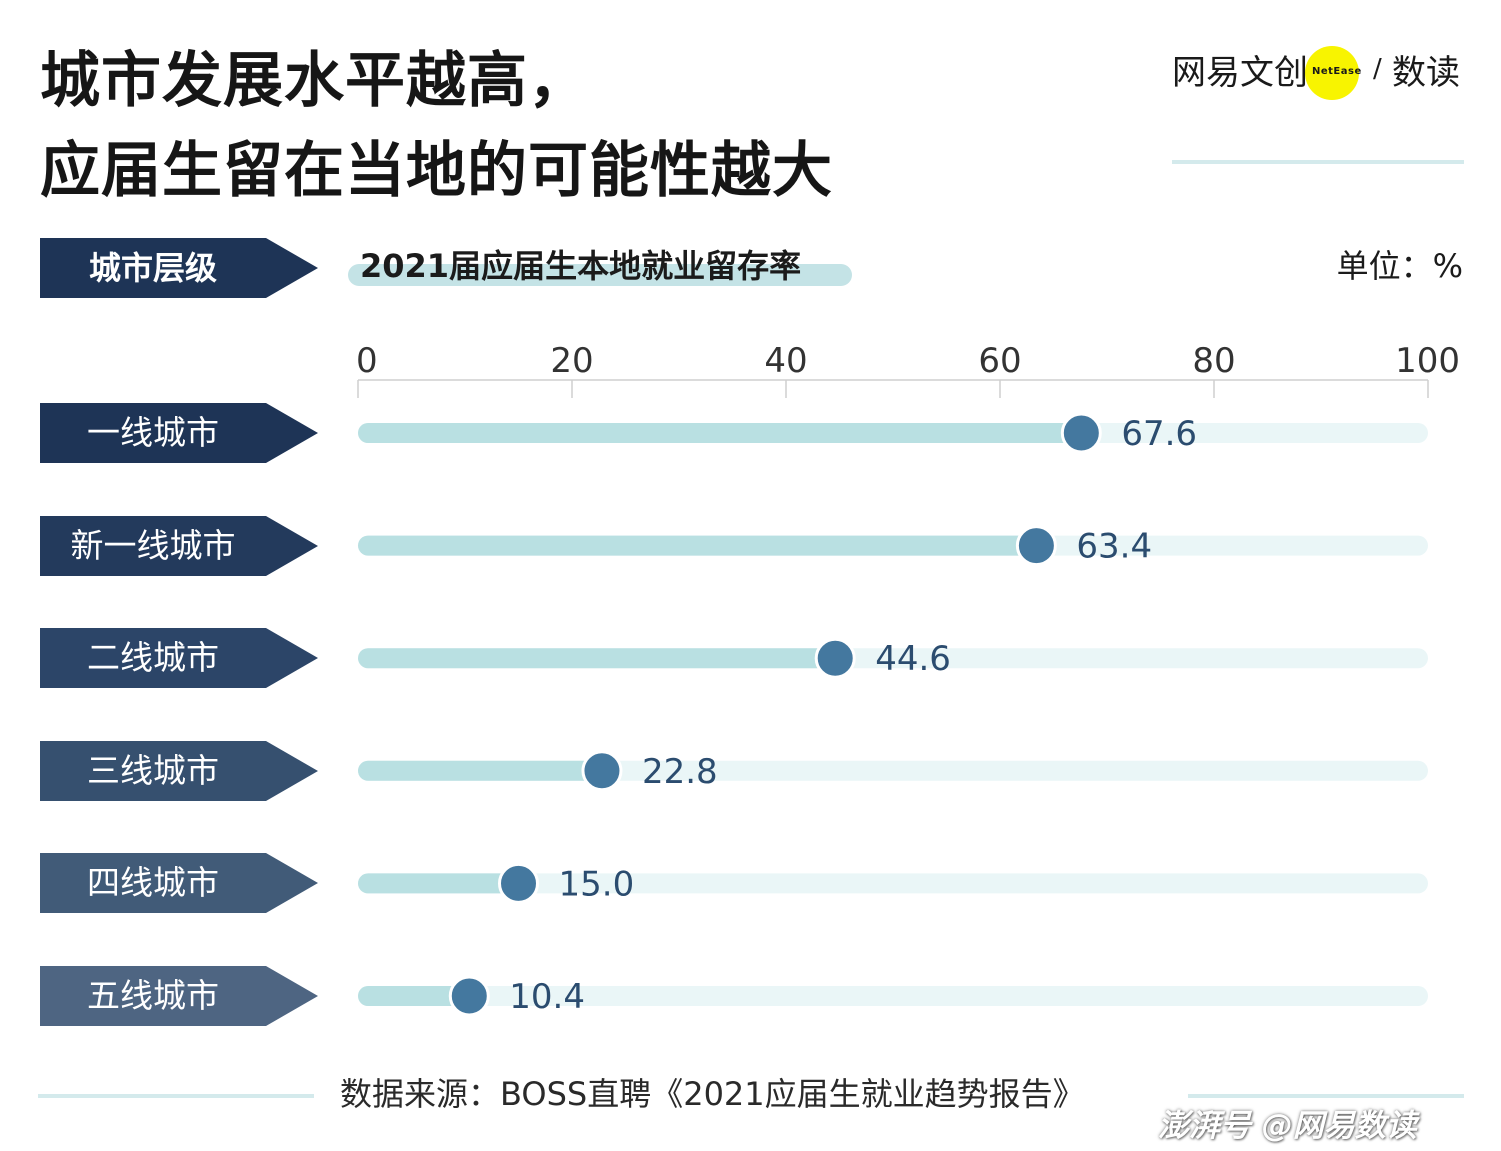 Image resolution: width=1501 pixels, height=1151 pixels. I want to click on category-label: 一线城市, so click(153, 432).